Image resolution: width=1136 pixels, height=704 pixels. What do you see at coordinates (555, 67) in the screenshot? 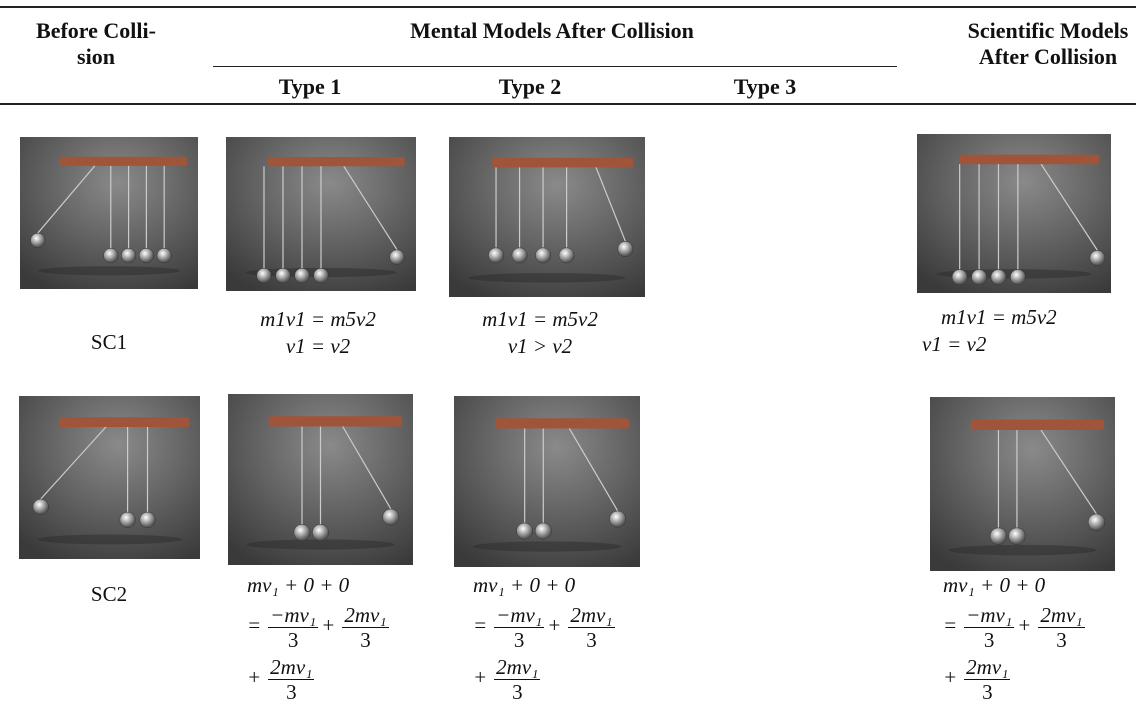
I see `sub-rule` at bounding box center [555, 67].